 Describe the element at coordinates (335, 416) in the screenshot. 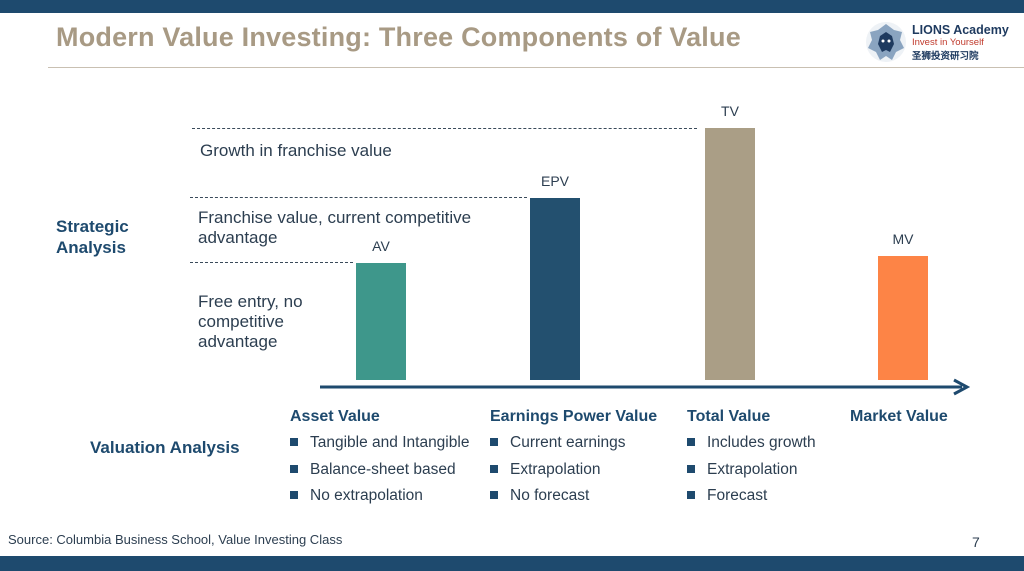

I see `asset-value-heading: Asset Value` at that location.